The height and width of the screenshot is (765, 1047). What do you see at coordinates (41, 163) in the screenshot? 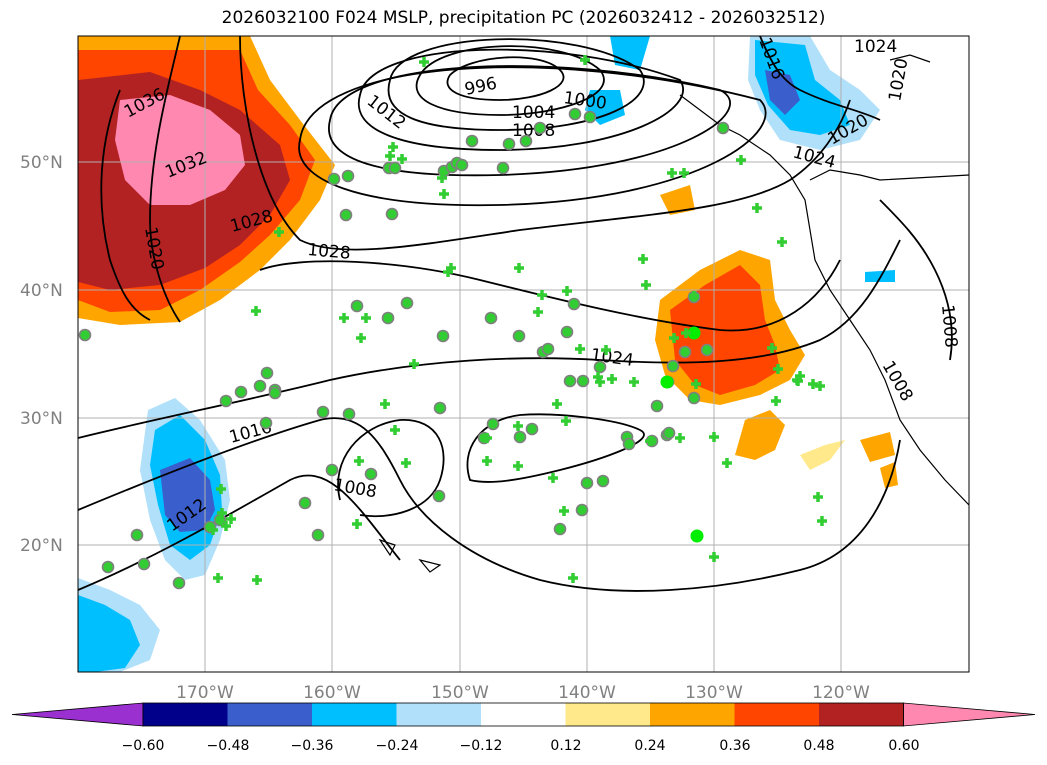
I see `lat-label: 50°N` at bounding box center [41, 163].